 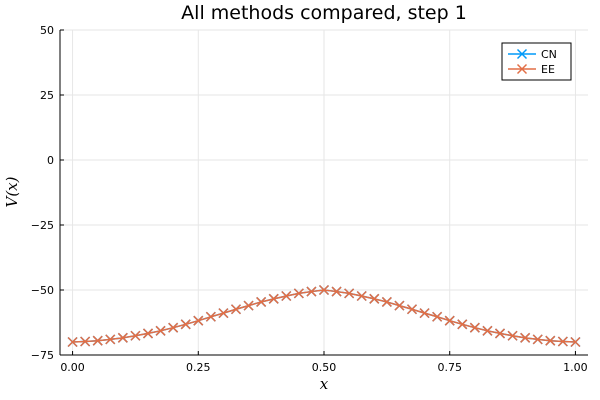 What do you see at coordinates (72, 367) in the screenshot?
I see `x-tick-label: 0.00` at bounding box center [72, 367].